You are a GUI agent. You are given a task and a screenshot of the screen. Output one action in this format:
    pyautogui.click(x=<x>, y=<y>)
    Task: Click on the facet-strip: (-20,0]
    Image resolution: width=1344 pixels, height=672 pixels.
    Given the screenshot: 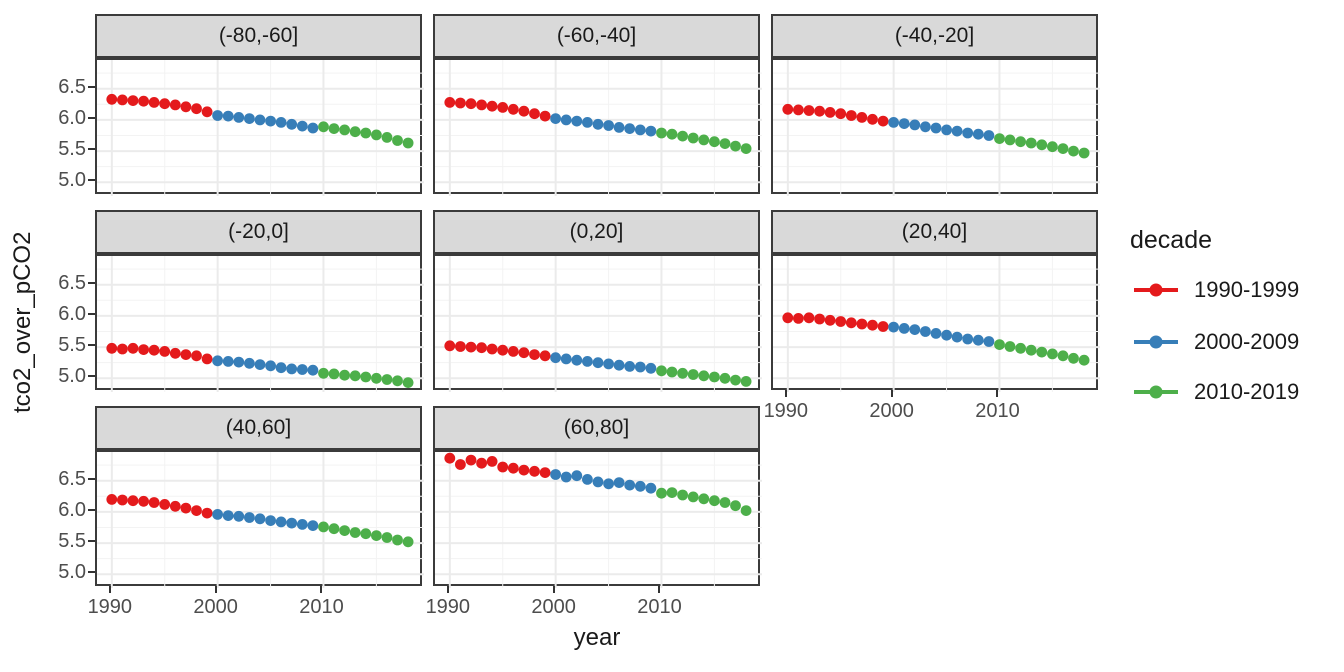 What is the action you would take?
    pyautogui.click(x=258, y=232)
    